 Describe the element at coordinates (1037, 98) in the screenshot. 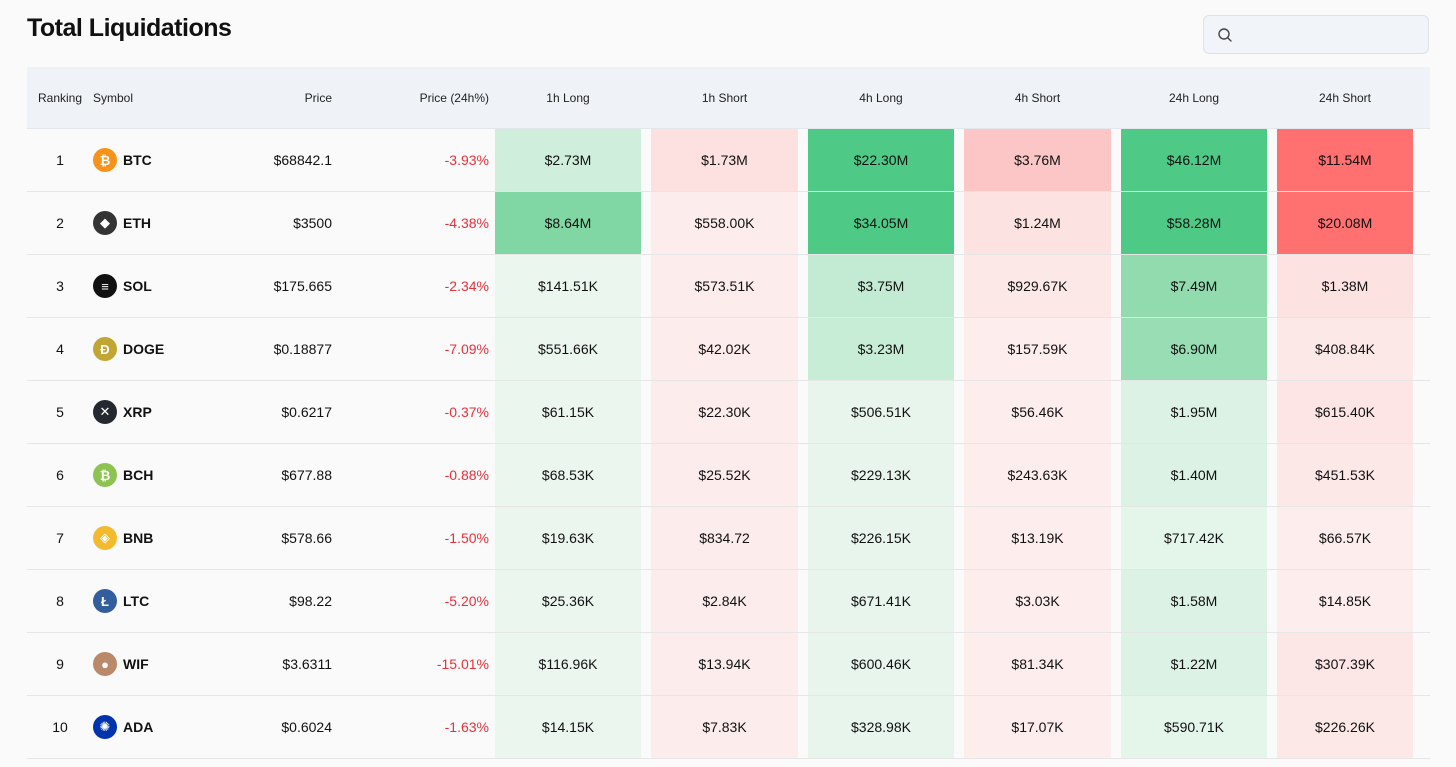

I see `col-header-4h-short: 4h Short` at that location.